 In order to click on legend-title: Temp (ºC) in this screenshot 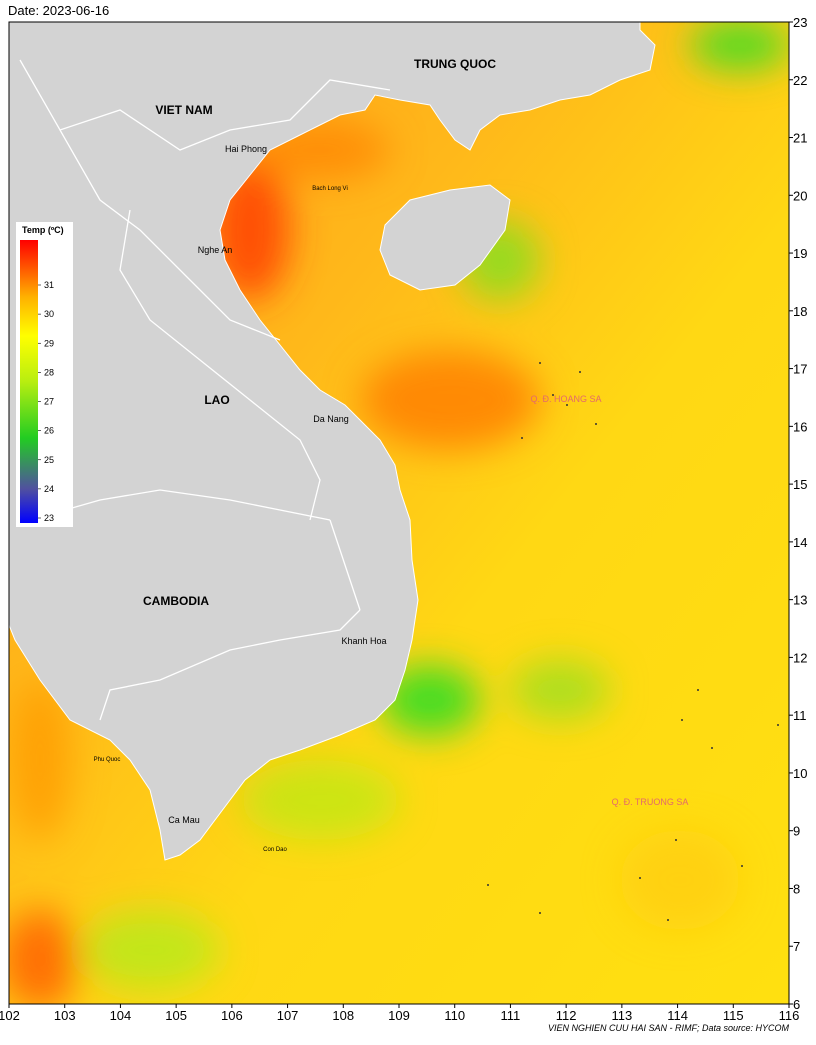, I will do `click(43, 230)`.